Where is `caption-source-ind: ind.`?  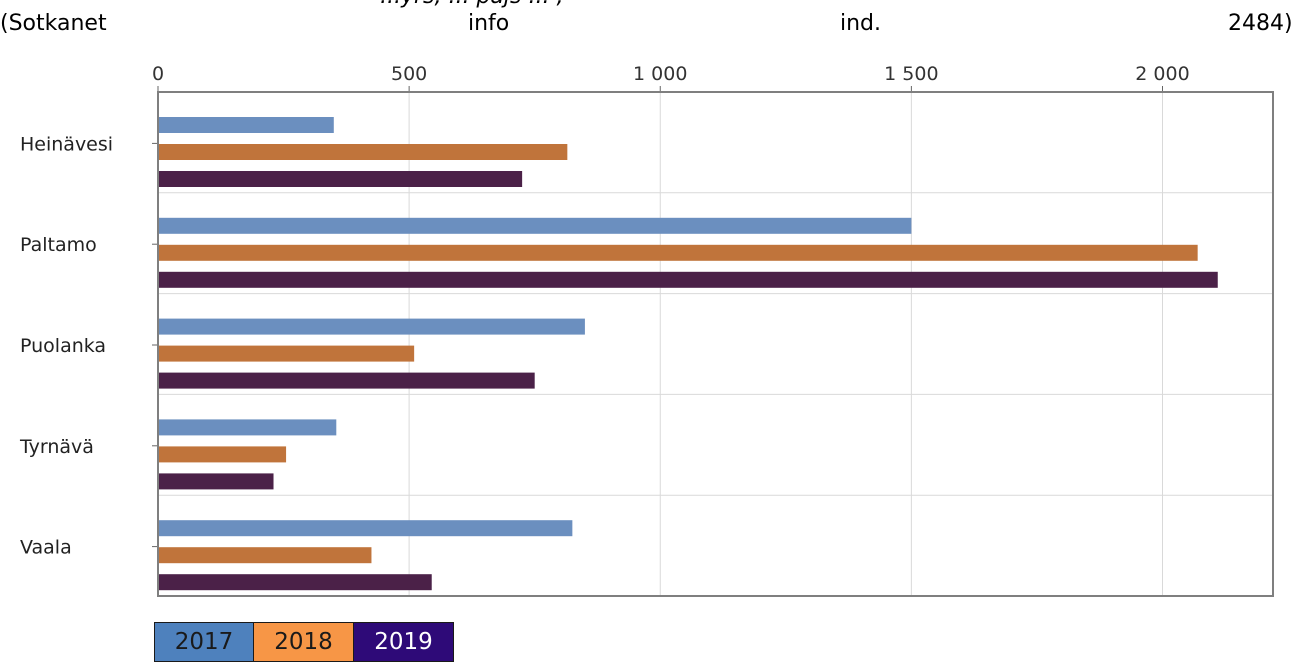
caption-source-ind: ind. is located at coordinates (861, 23).